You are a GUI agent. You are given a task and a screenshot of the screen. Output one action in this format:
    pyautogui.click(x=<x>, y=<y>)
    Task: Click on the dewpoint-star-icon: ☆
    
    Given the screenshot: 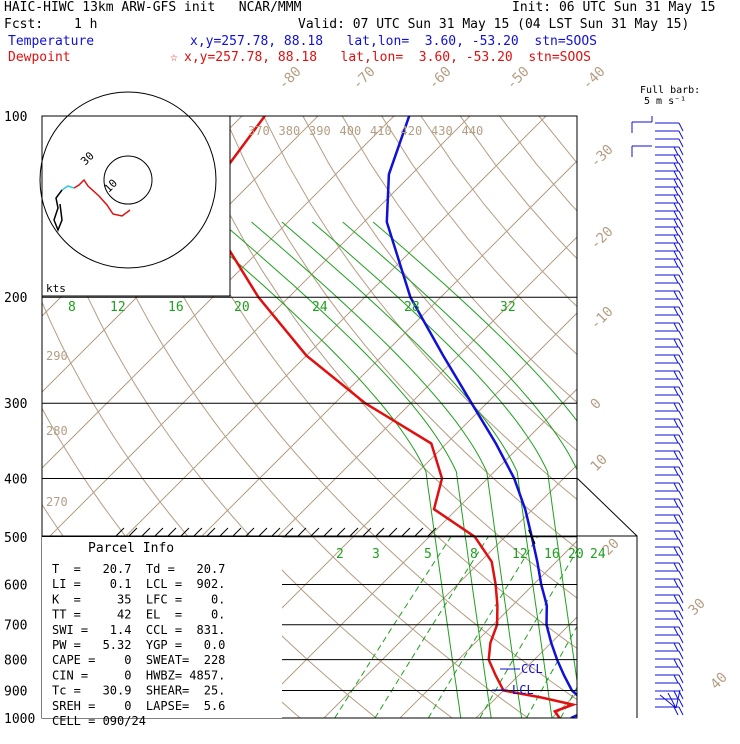 What is the action you would take?
    pyautogui.click(x=174, y=57)
    